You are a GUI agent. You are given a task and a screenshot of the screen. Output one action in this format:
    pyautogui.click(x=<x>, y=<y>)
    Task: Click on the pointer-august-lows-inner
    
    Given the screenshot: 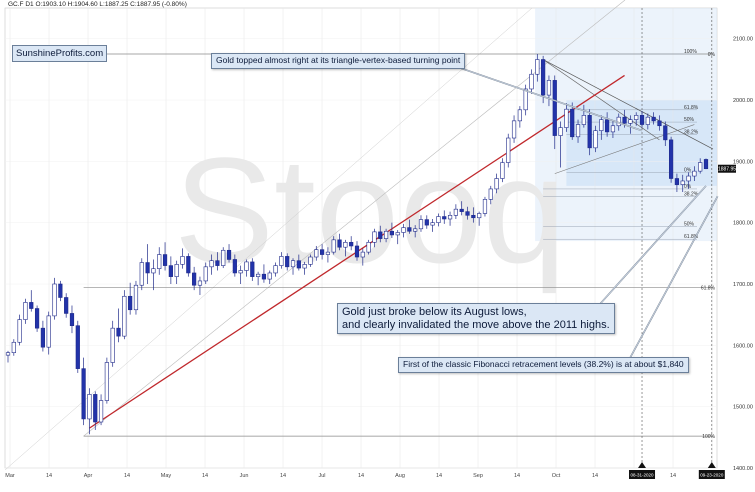 What is the action you would take?
    pyautogui.click(x=653, y=245)
    